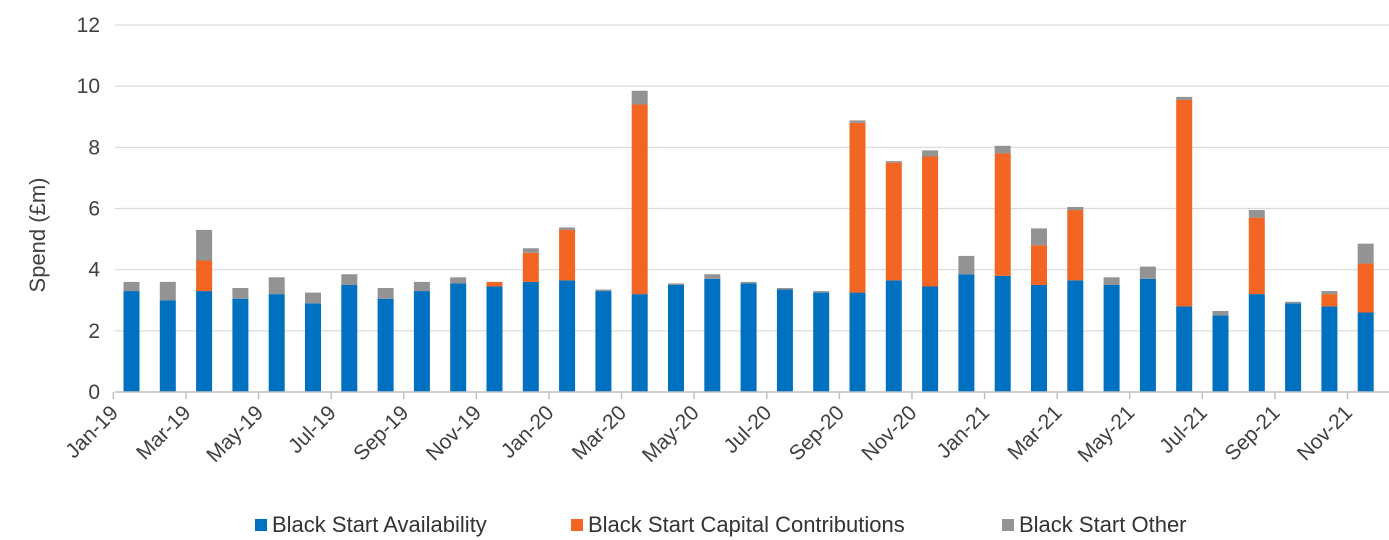 This screenshot has width=1389, height=540. I want to click on x-tick-label: Jan-20, so click(528, 432).